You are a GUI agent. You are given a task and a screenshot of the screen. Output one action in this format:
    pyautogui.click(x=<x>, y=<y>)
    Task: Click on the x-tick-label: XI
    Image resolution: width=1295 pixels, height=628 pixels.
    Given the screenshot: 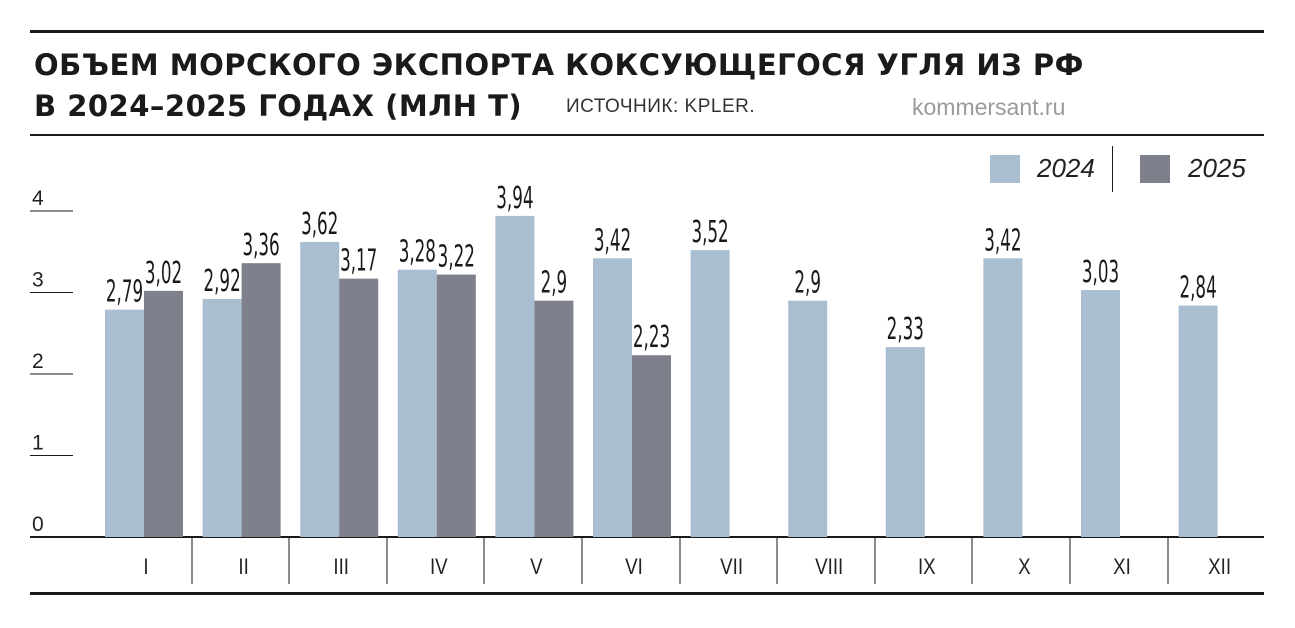 What is the action you would take?
    pyautogui.click(x=1122, y=568)
    